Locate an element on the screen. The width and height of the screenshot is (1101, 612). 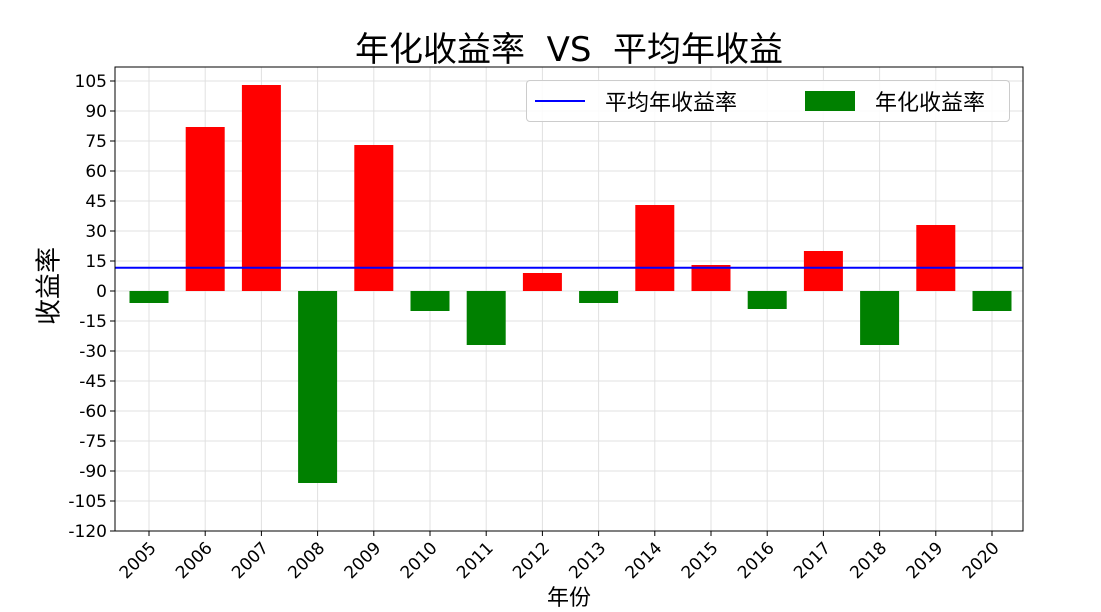
y-tick-label: 60 is located at coordinates (96, 172).